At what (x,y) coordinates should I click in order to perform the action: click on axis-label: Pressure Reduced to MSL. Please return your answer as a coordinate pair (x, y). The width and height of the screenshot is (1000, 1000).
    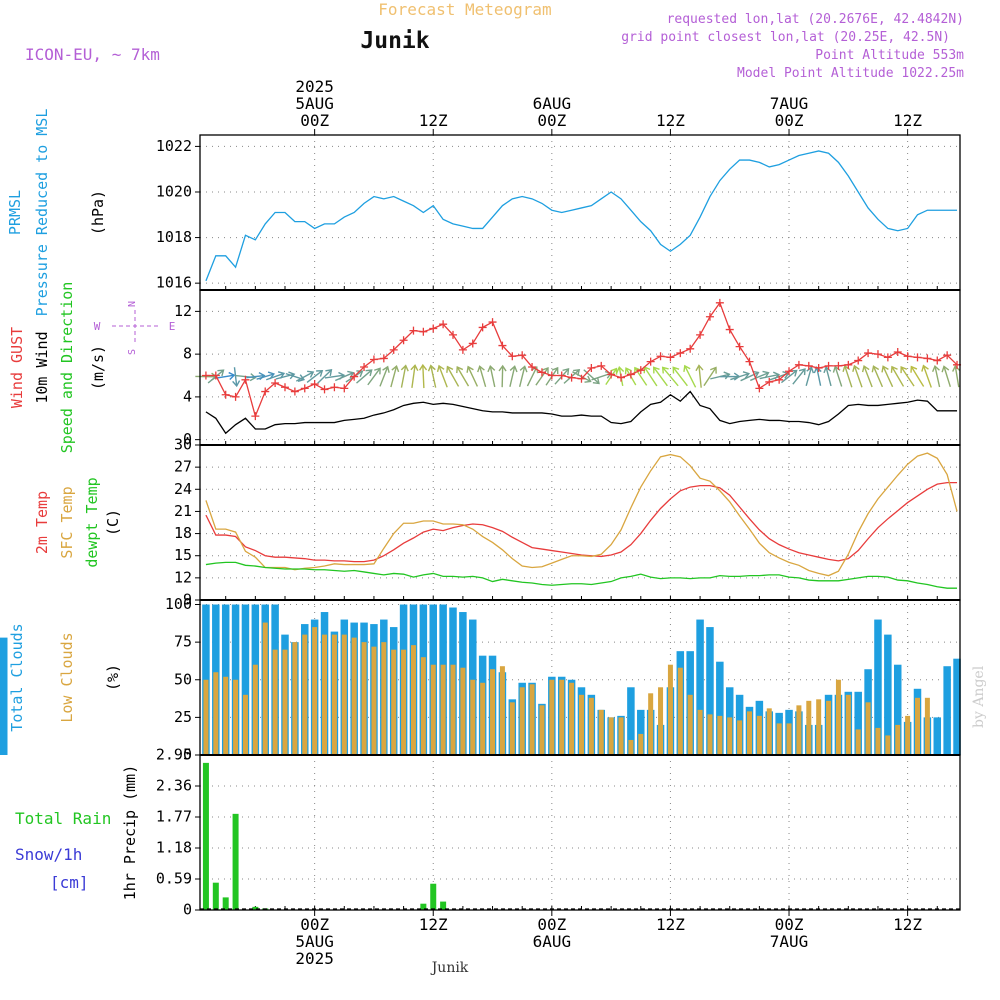
    Looking at the image, I should click on (42, 213).